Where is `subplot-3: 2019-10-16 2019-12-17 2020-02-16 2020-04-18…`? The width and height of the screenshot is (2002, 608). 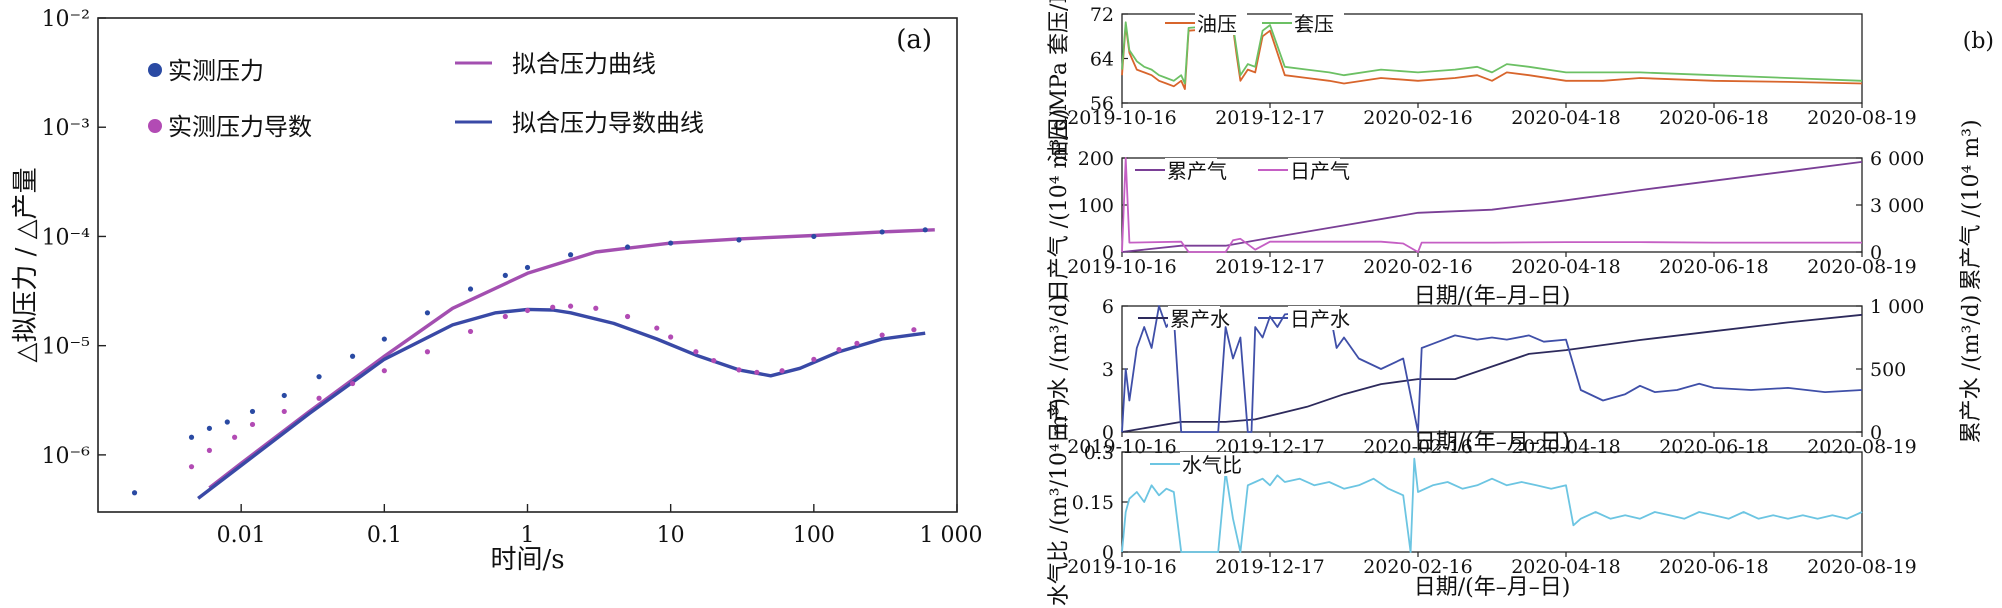
subplot-3: 2019-10-16 2019-12-17 2020-02-16 2020-04-18… is located at coordinates (1515, 376).